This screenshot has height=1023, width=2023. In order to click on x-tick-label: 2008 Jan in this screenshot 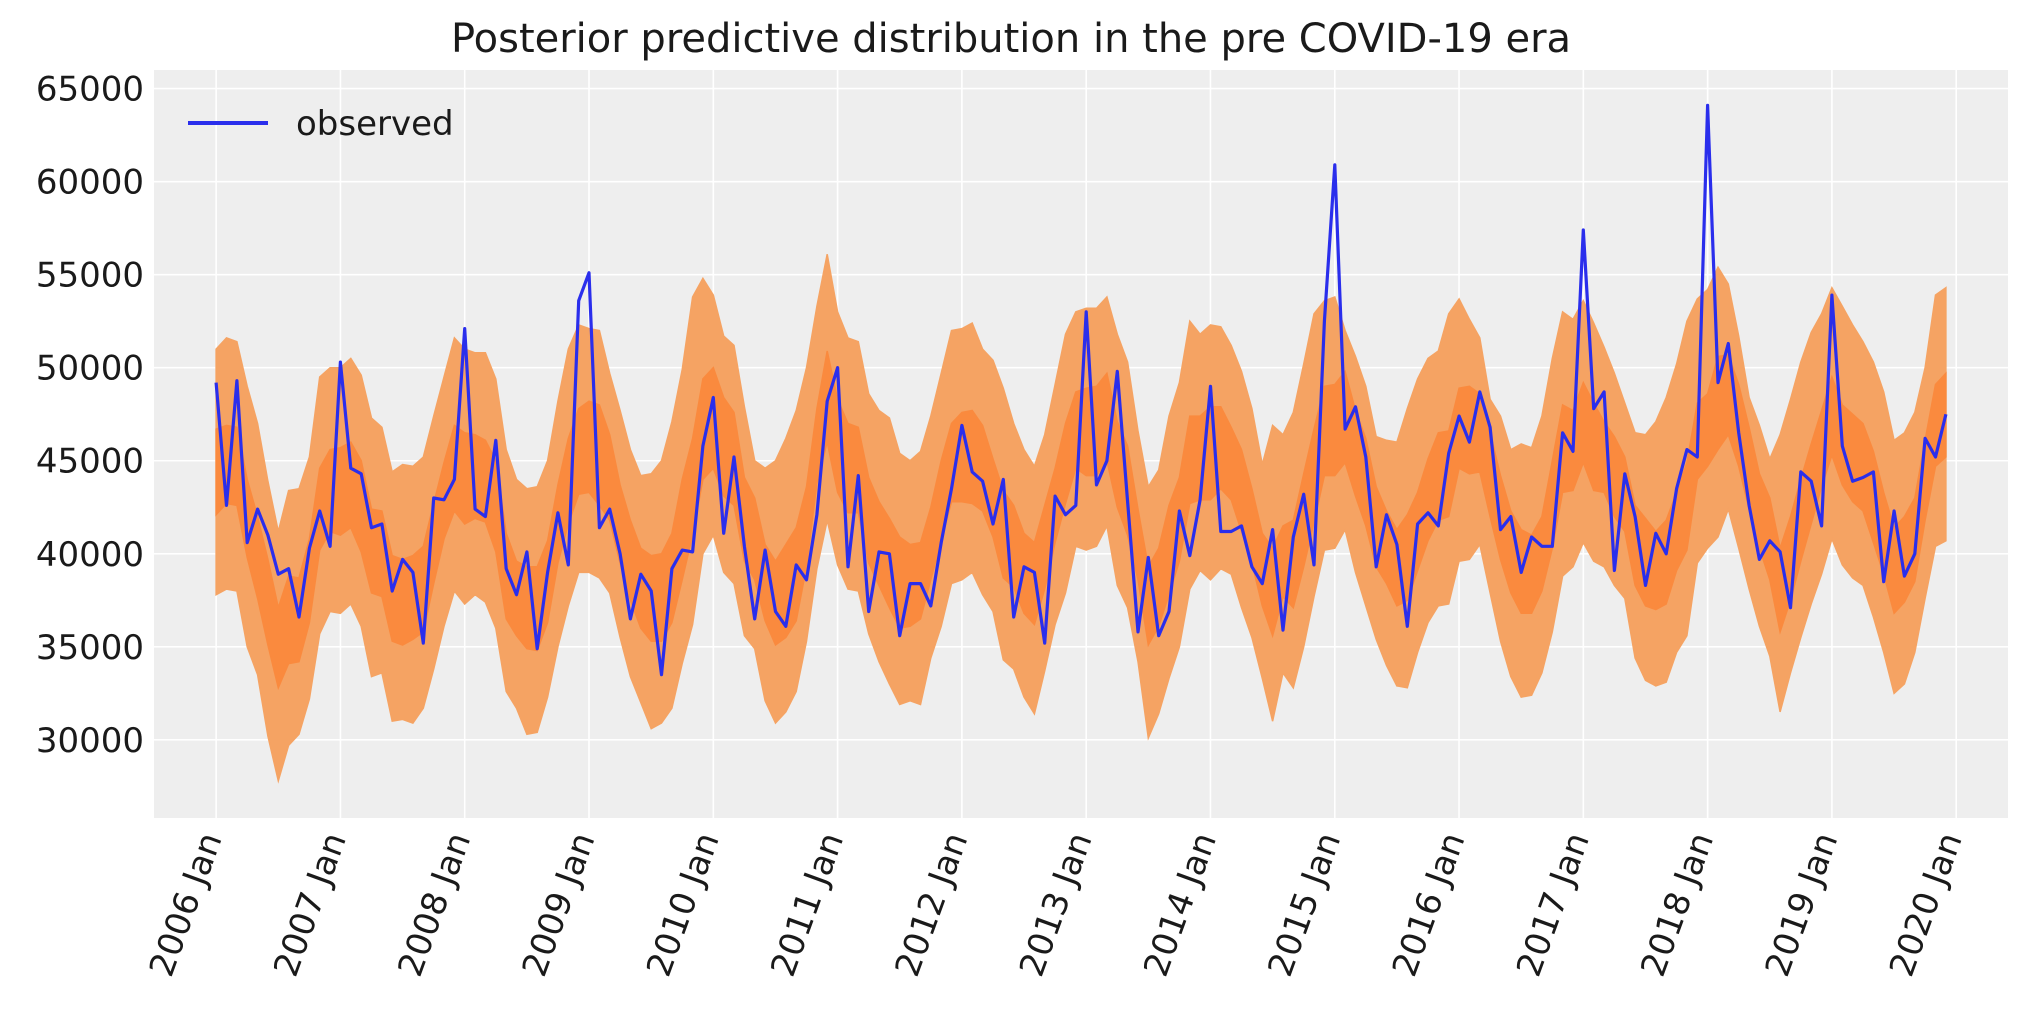, I will do `click(434, 904)`.